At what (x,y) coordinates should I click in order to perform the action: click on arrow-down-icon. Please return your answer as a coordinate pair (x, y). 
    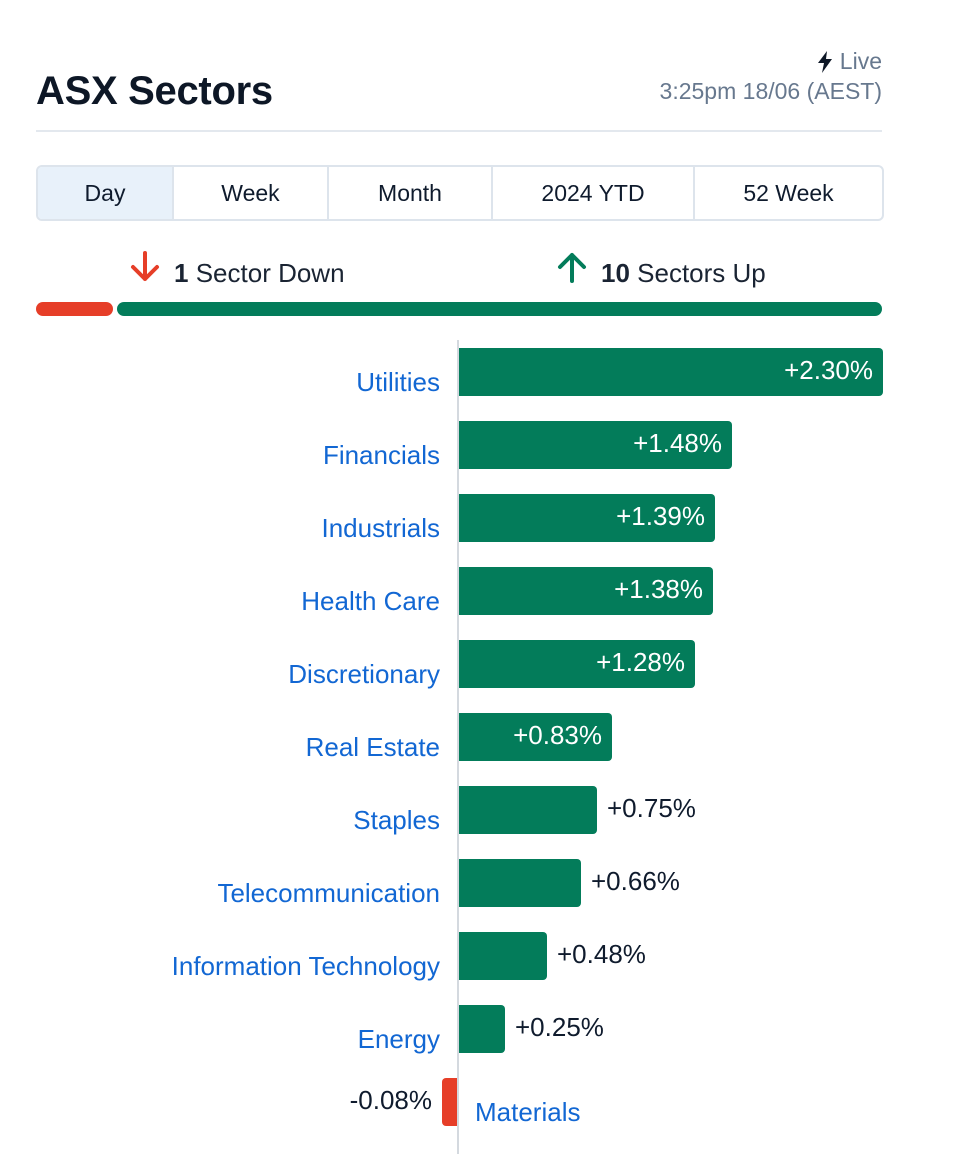
    Looking at the image, I should click on (145, 272).